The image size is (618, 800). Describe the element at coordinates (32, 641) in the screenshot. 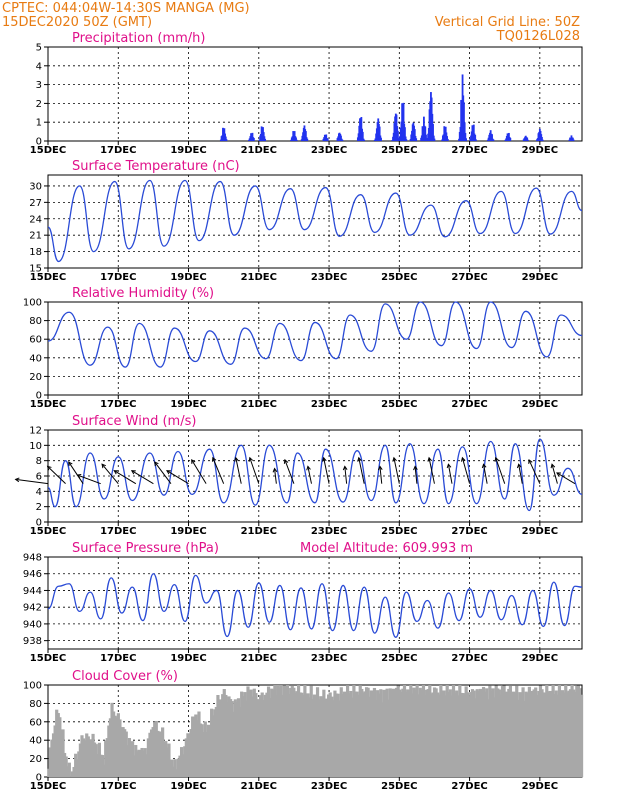

I see `pressure-ytick-label: 938` at that location.